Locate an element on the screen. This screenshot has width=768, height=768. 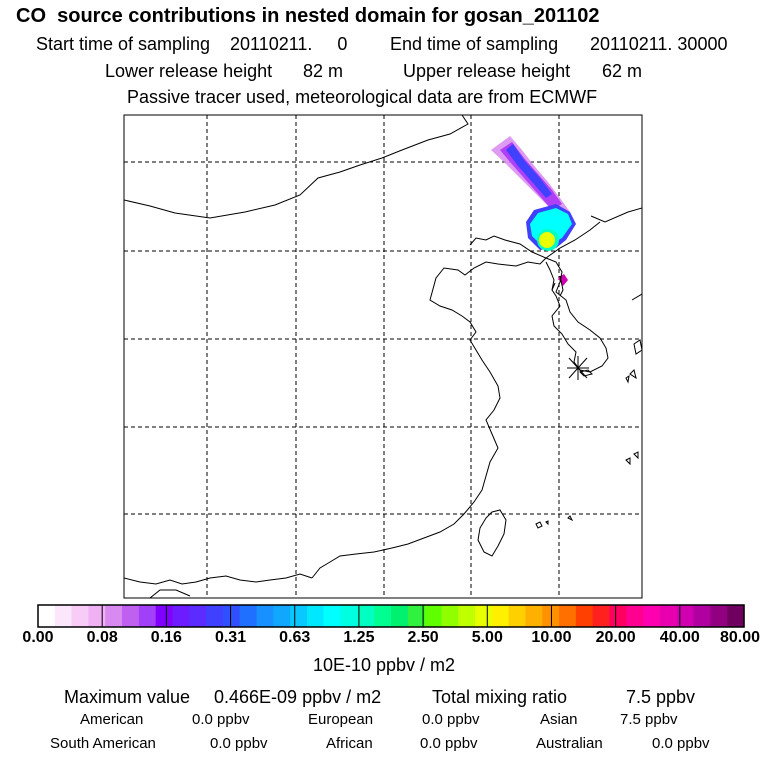
colorbar-tick-label: 40.00 is located at coordinates (679, 637).